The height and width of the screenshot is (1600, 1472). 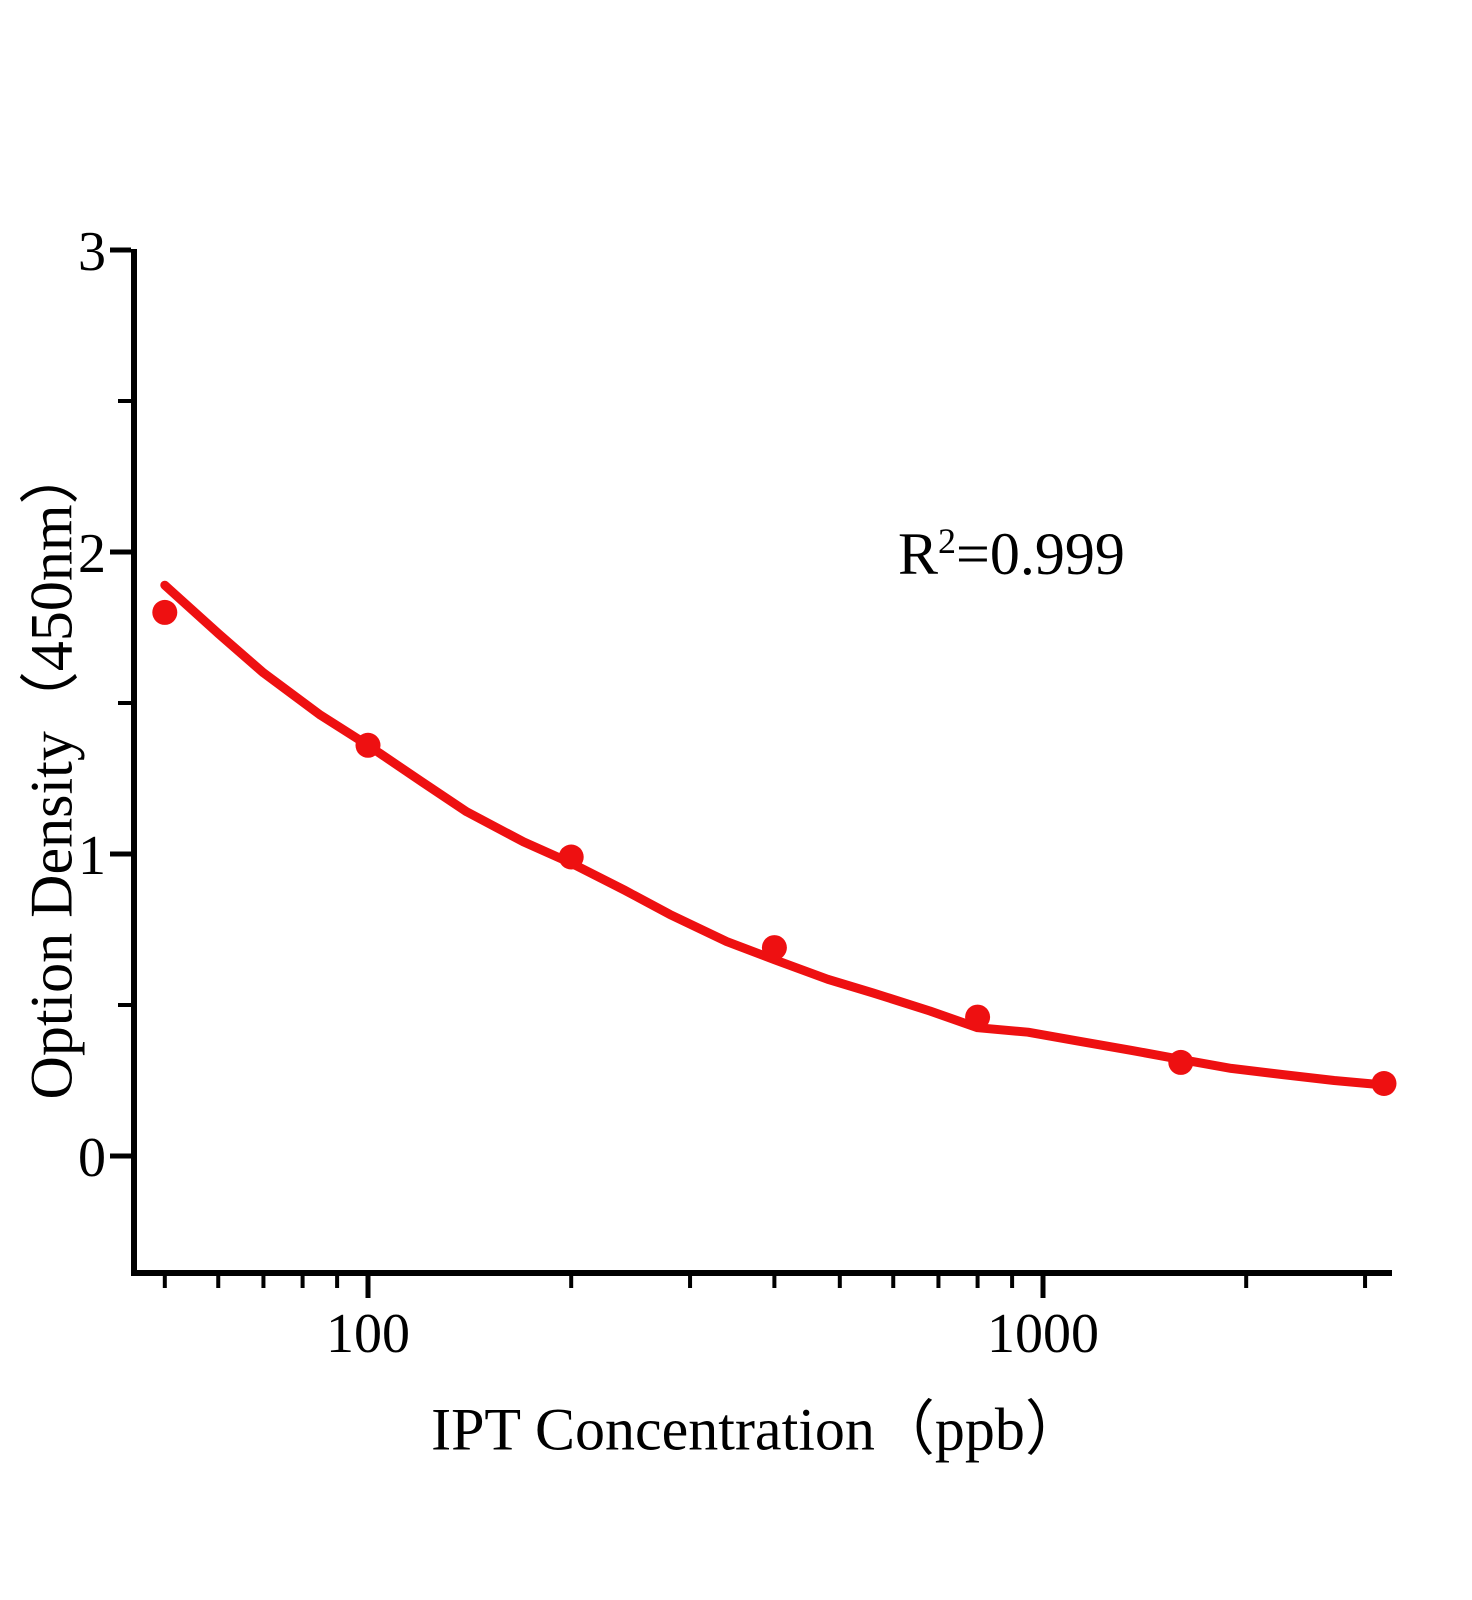 What do you see at coordinates (758, 1429) in the screenshot?
I see `x-axis-title: IPT Concentration（ppb）` at bounding box center [758, 1429].